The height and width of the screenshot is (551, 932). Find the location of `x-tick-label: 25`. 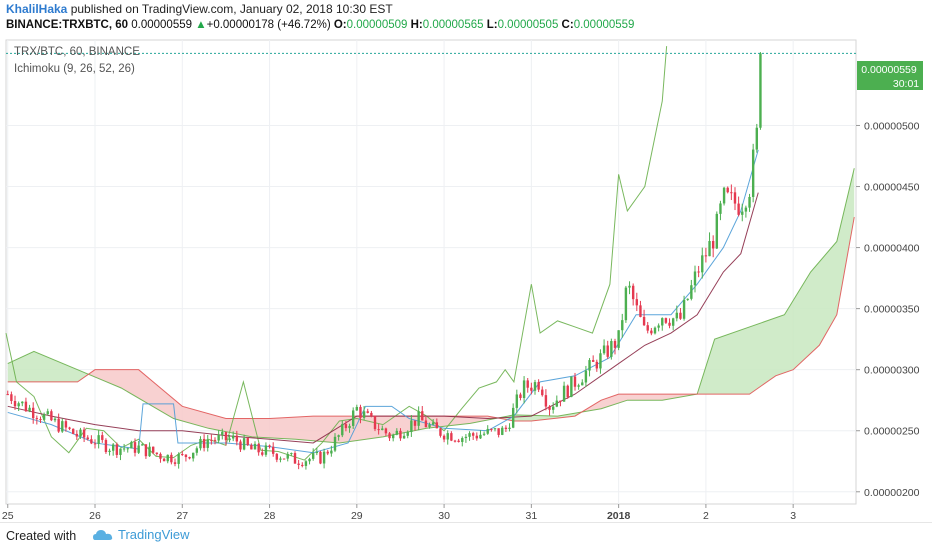

x-tick-label: 25 is located at coordinates (8, 516).